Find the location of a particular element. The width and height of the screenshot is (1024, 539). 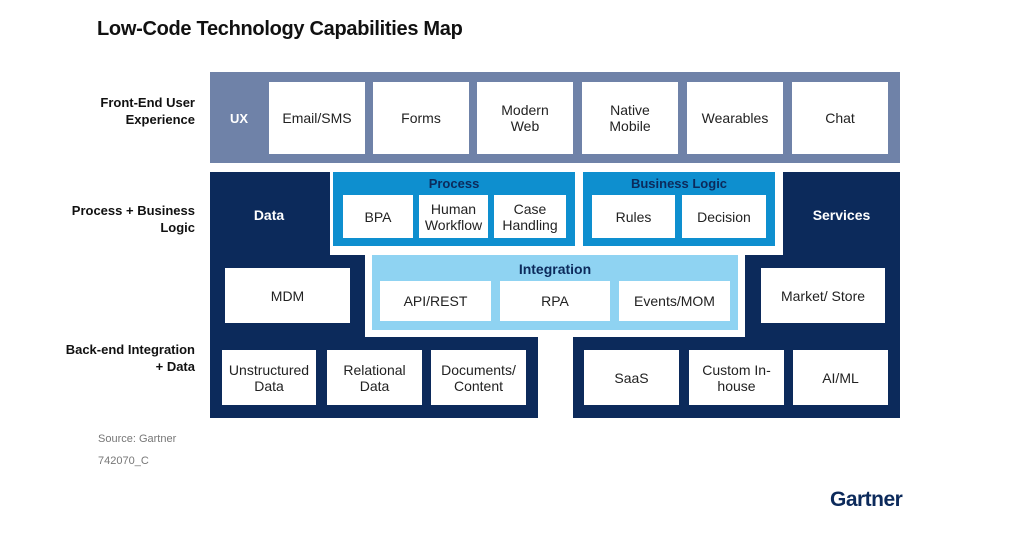

box-forms: Forms is located at coordinates (421, 118).